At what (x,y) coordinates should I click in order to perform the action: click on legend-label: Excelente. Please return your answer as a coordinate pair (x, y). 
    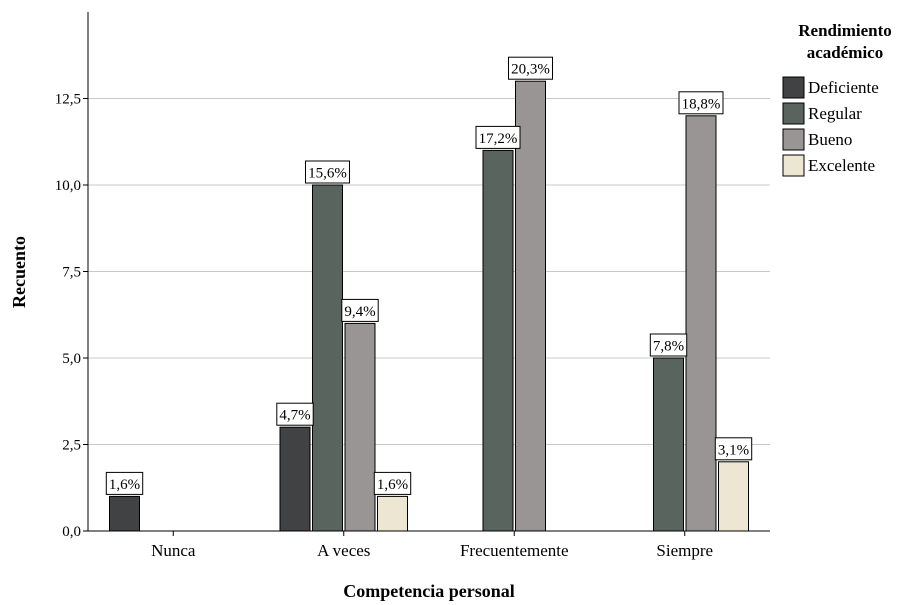
    Looking at the image, I should click on (841, 165).